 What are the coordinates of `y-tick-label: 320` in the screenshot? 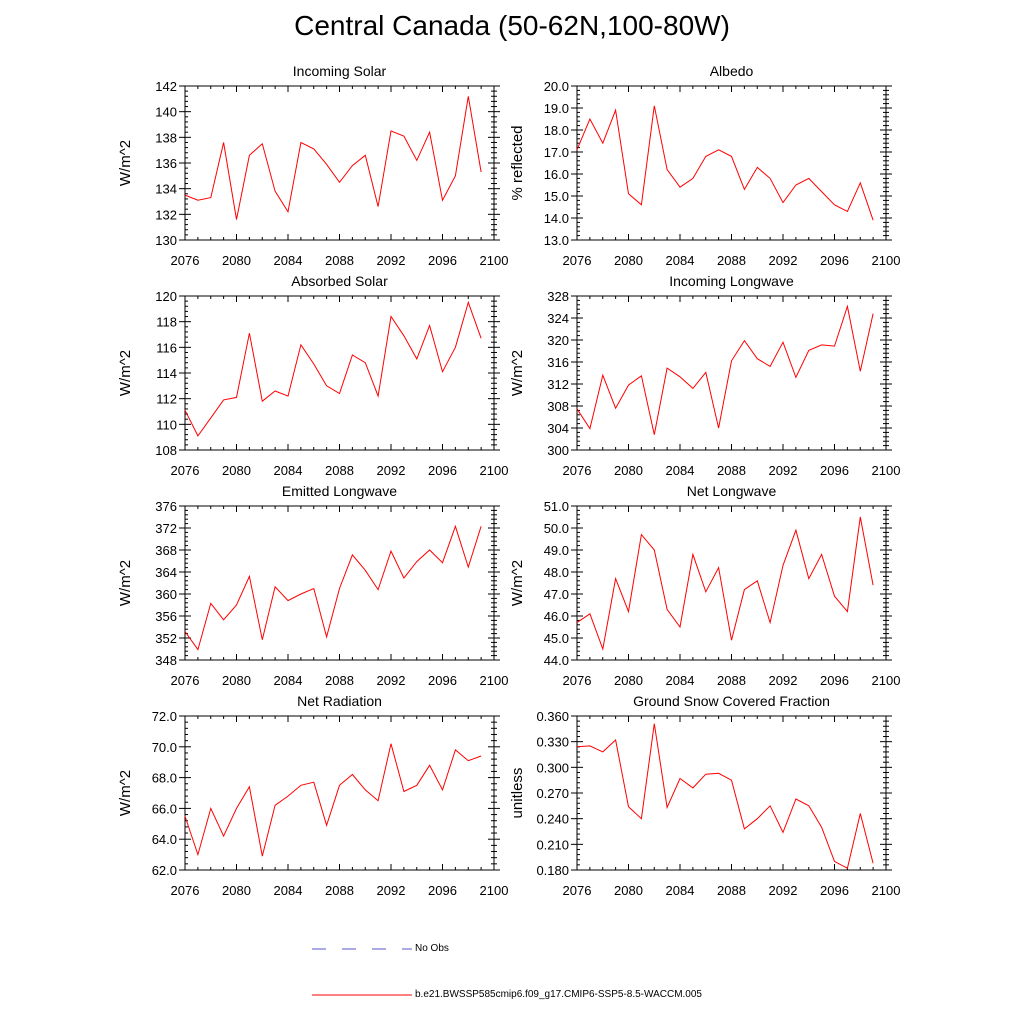 It's located at (558, 340).